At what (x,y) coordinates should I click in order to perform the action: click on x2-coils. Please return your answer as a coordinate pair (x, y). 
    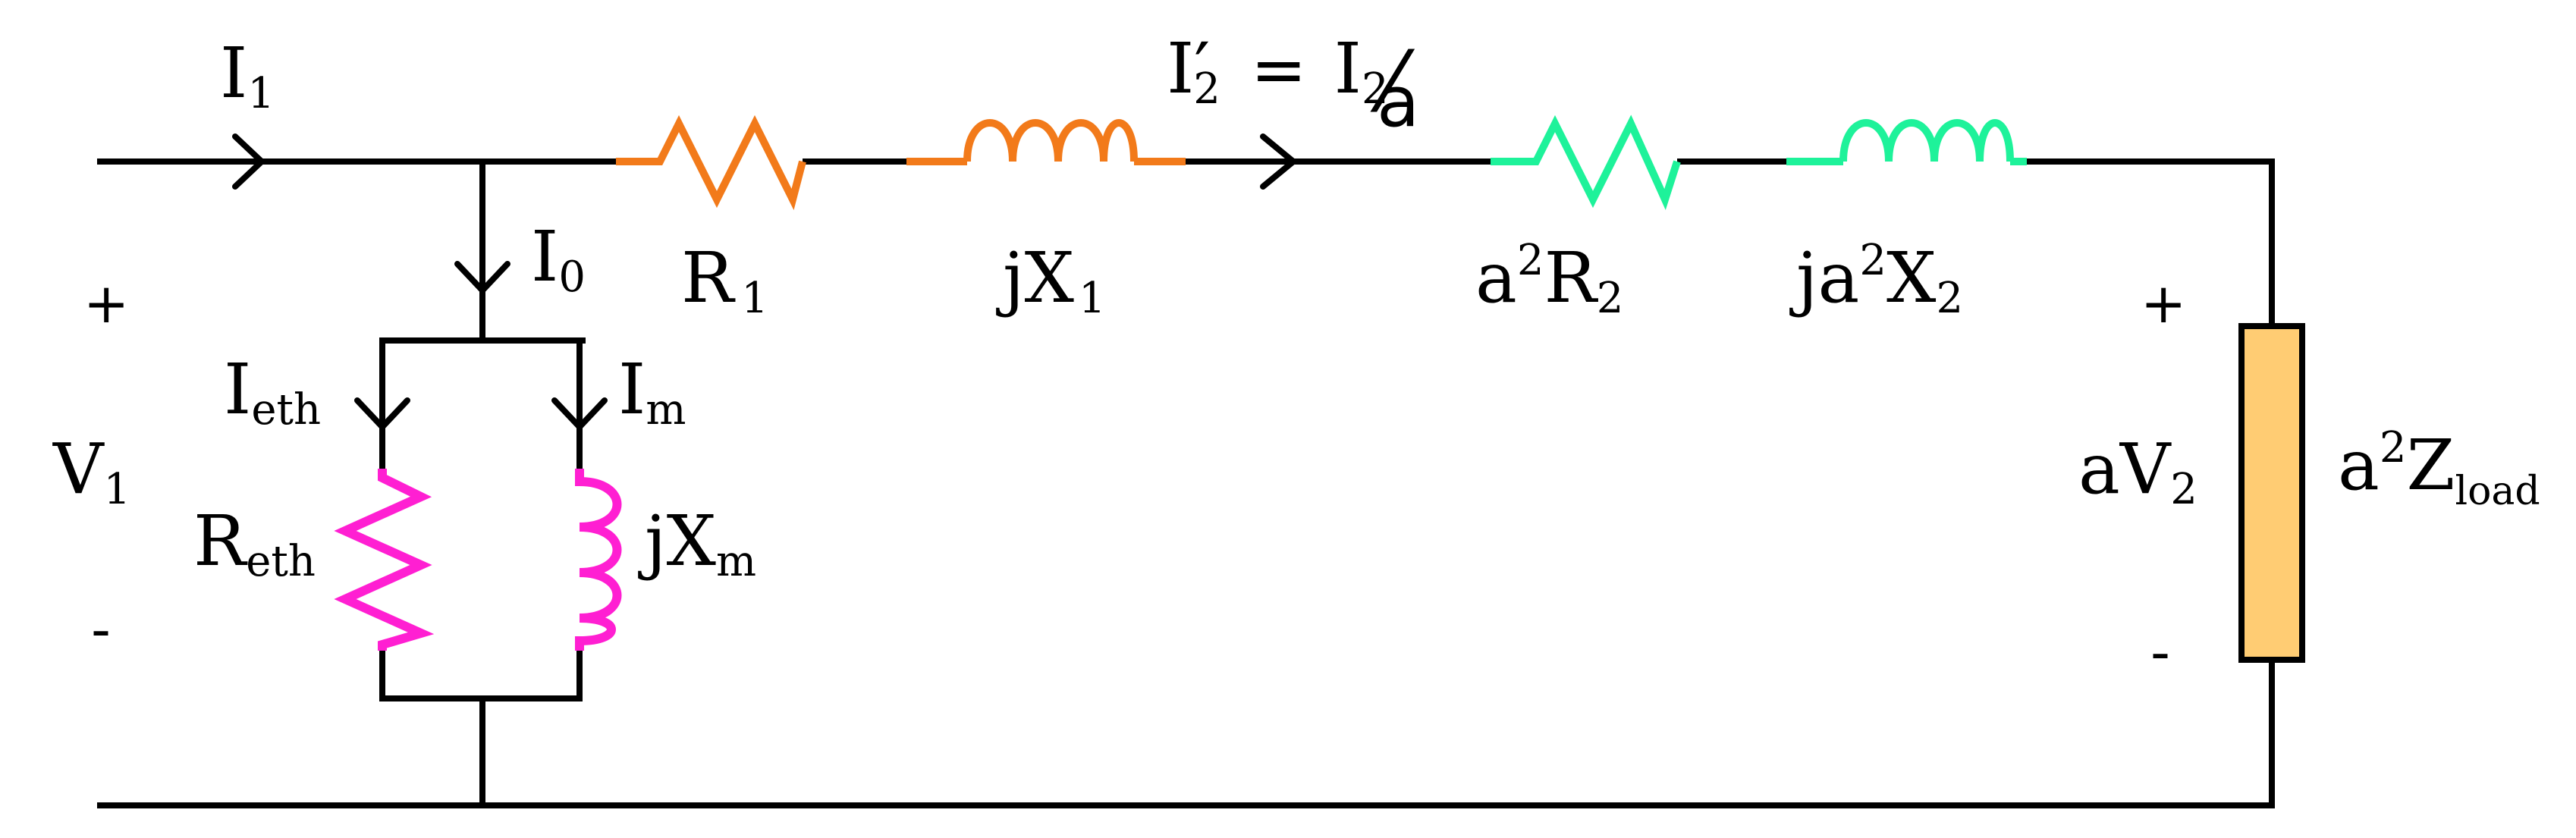
    Looking at the image, I should click on (1926, 140).